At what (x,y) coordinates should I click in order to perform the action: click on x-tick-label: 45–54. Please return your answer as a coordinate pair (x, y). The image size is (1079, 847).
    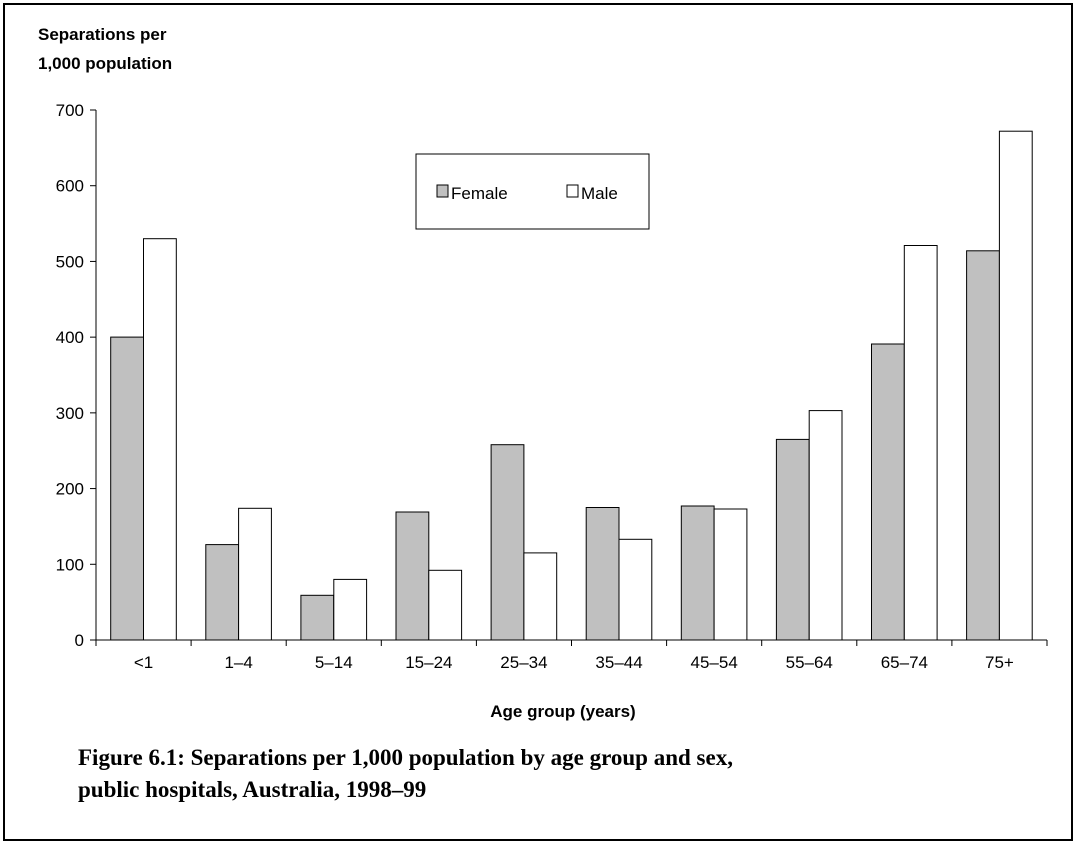
    Looking at the image, I should click on (714, 662).